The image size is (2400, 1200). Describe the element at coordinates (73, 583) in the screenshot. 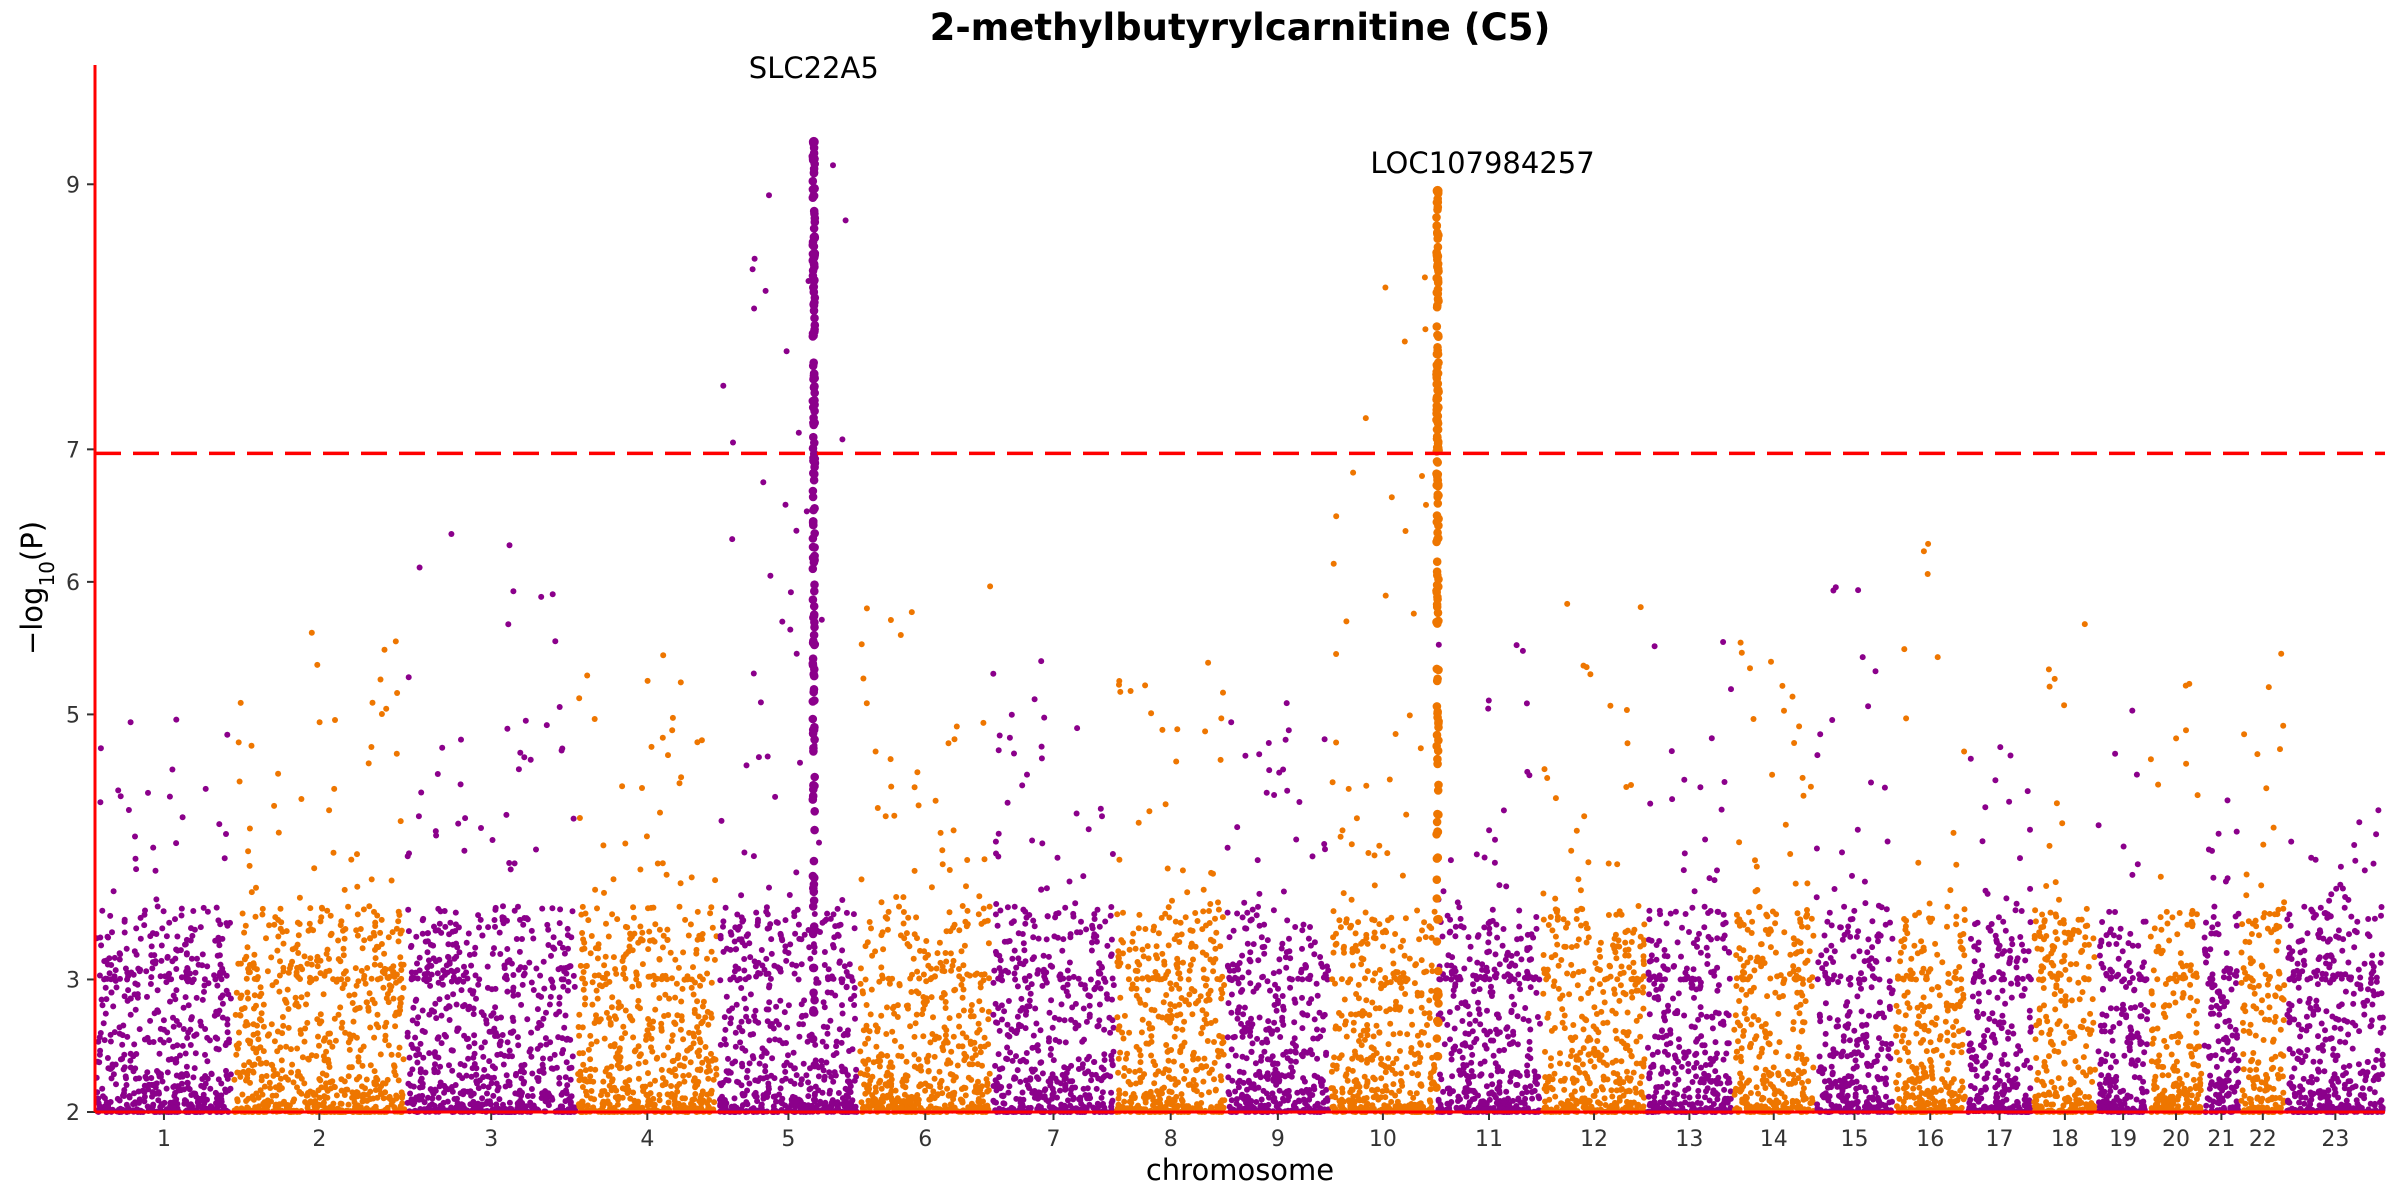

I see `y-tick-label: 6` at that location.